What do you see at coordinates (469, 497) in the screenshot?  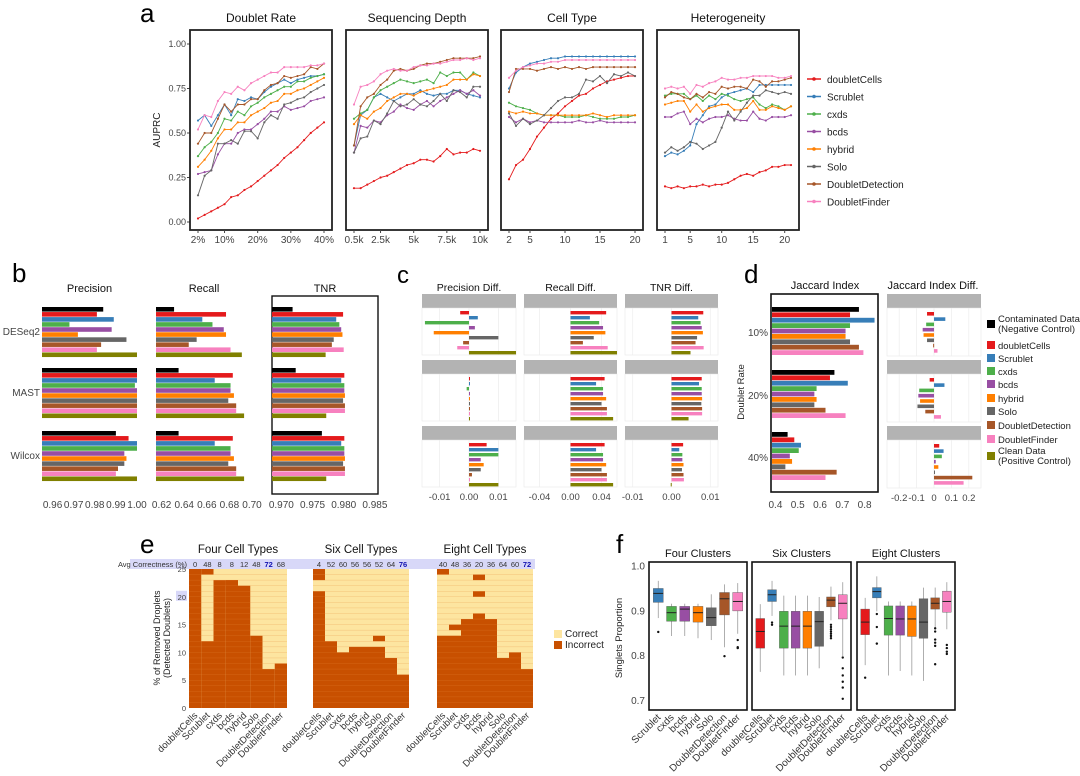 I see `c-xtick-label: 0.00` at bounding box center [469, 497].